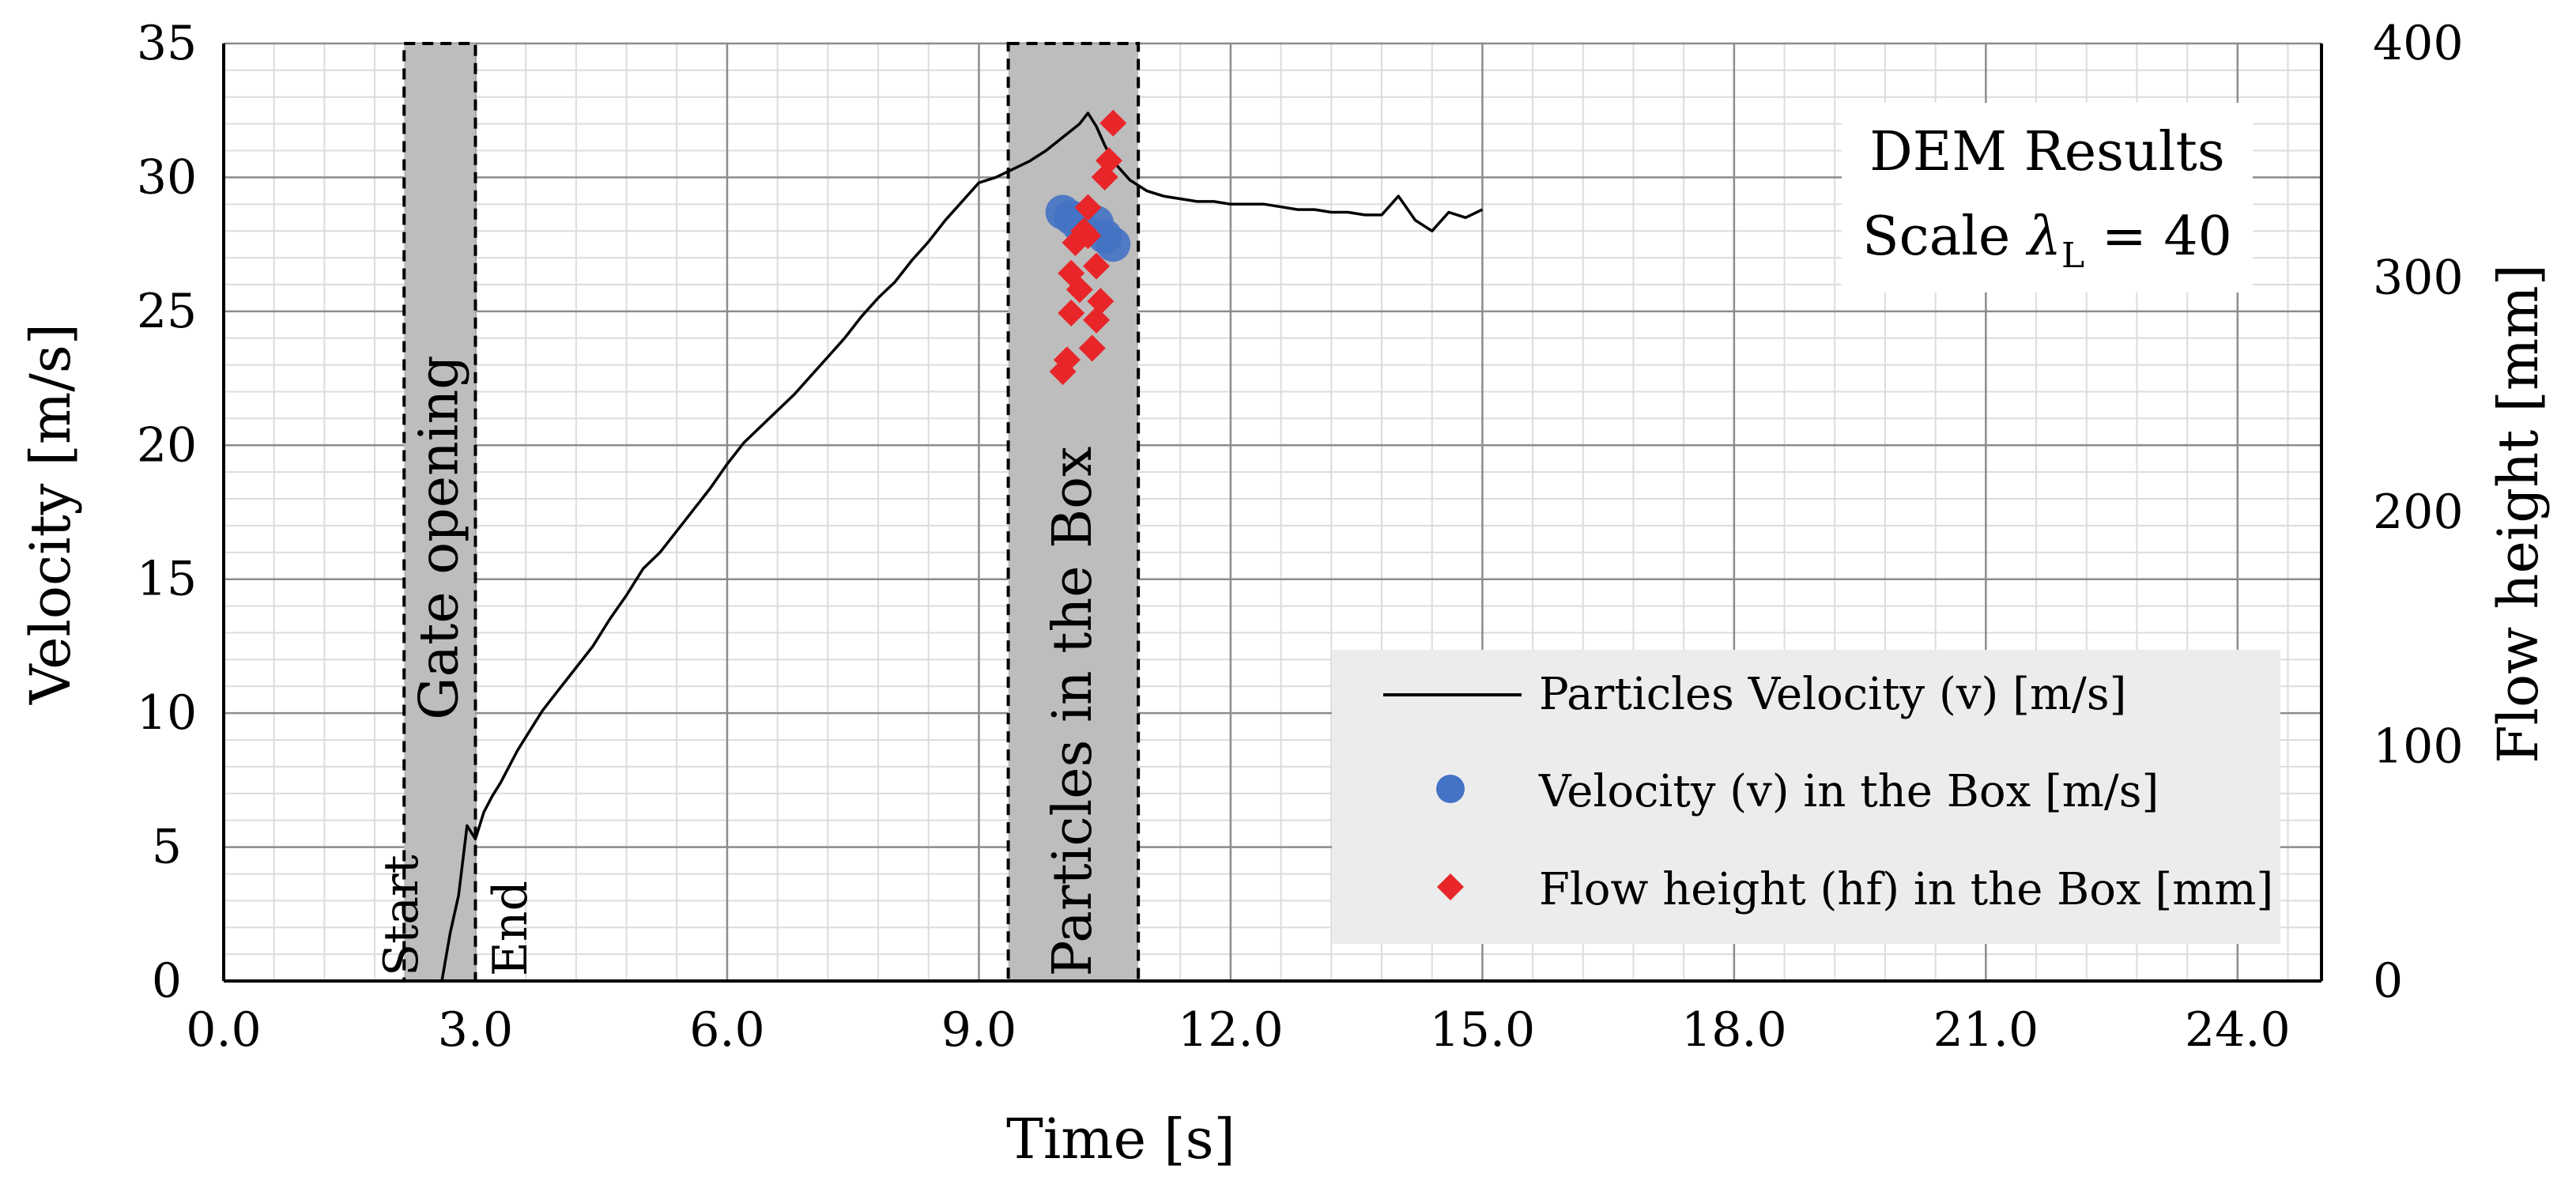 The image size is (2576, 1196). What do you see at coordinates (1906, 889) in the screenshot?
I see `legend-entry-label: Flow height (hf) in the Box [mm]` at bounding box center [1906, 889].